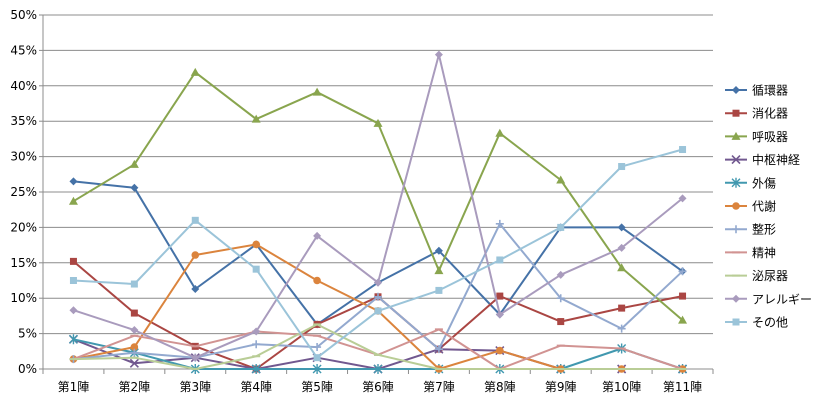 The height and width of the screenshot is (404, 823). I want to click on y-tick-label: 0%, so click(27, 369).